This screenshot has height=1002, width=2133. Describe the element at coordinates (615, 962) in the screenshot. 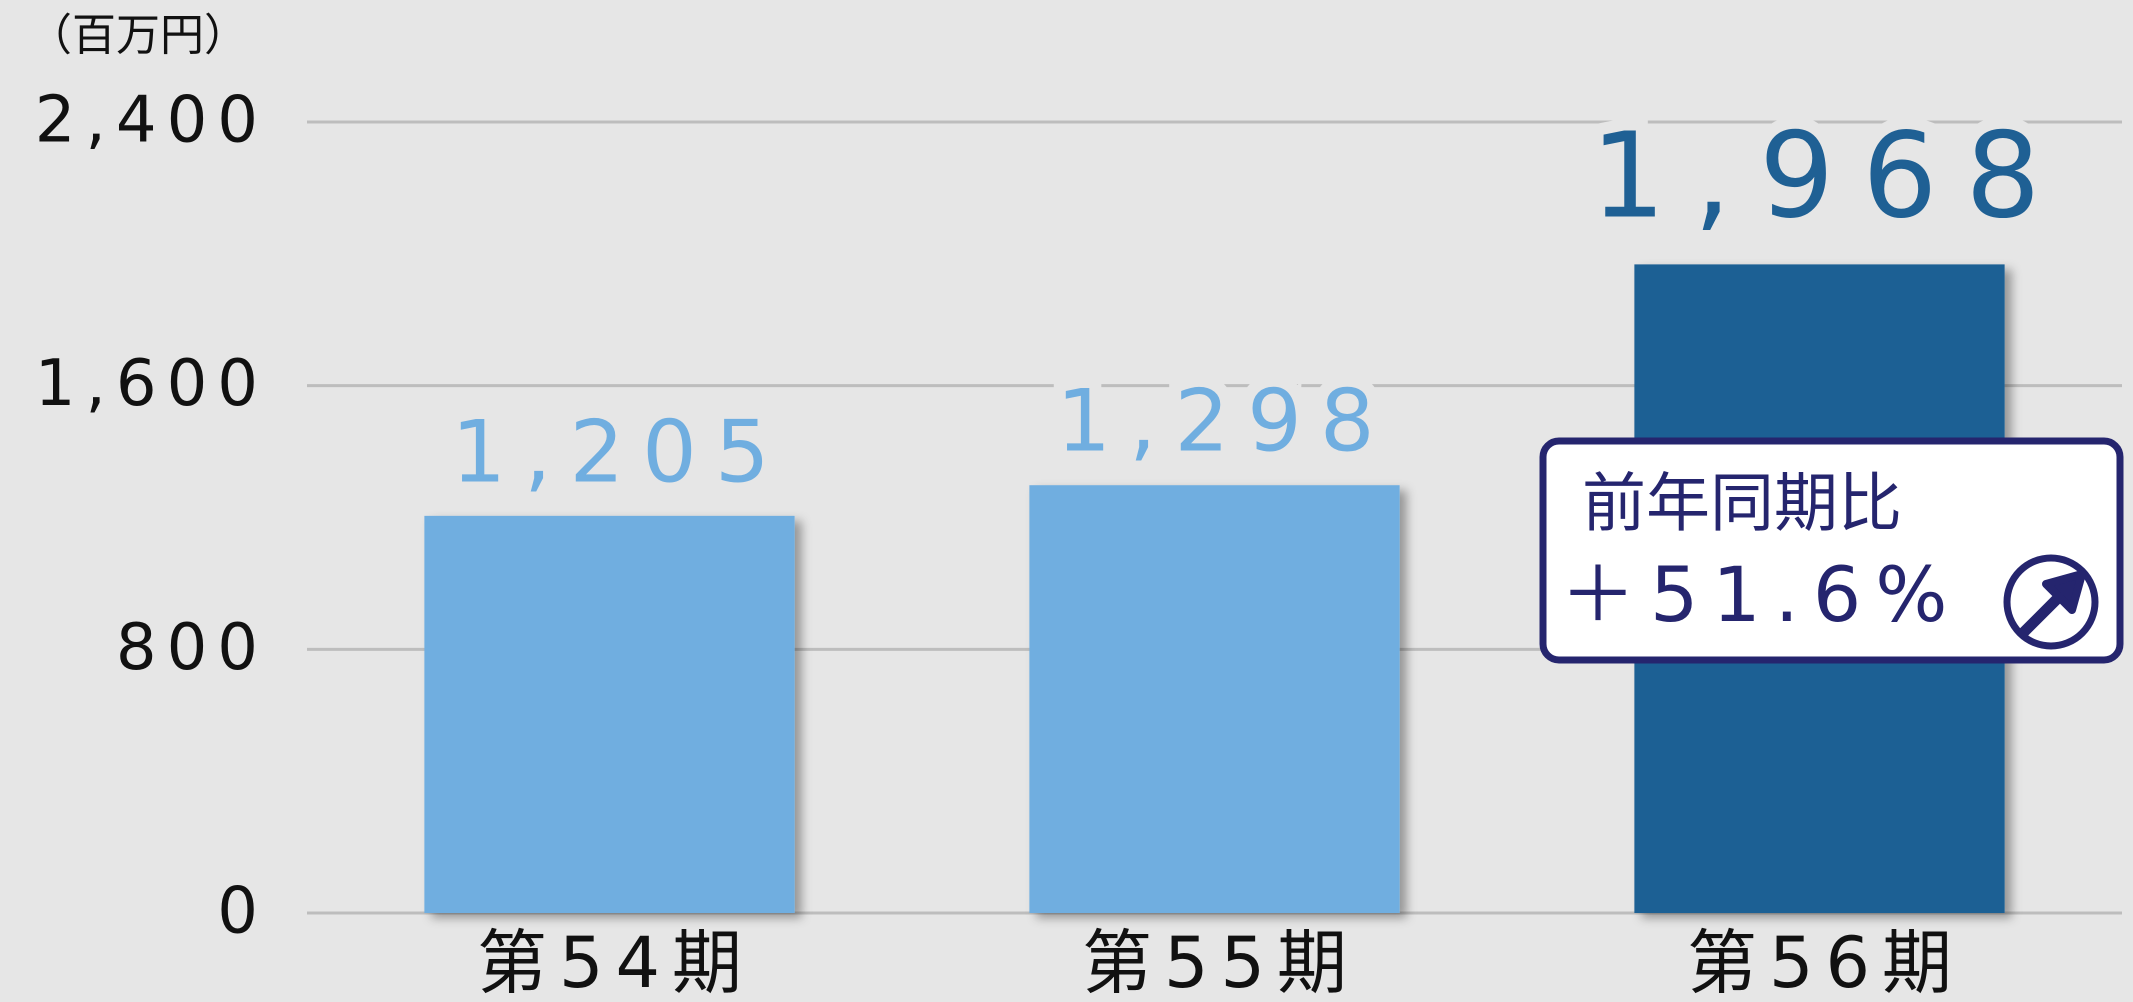

I see `x-tick-label: 第54期` at that location.